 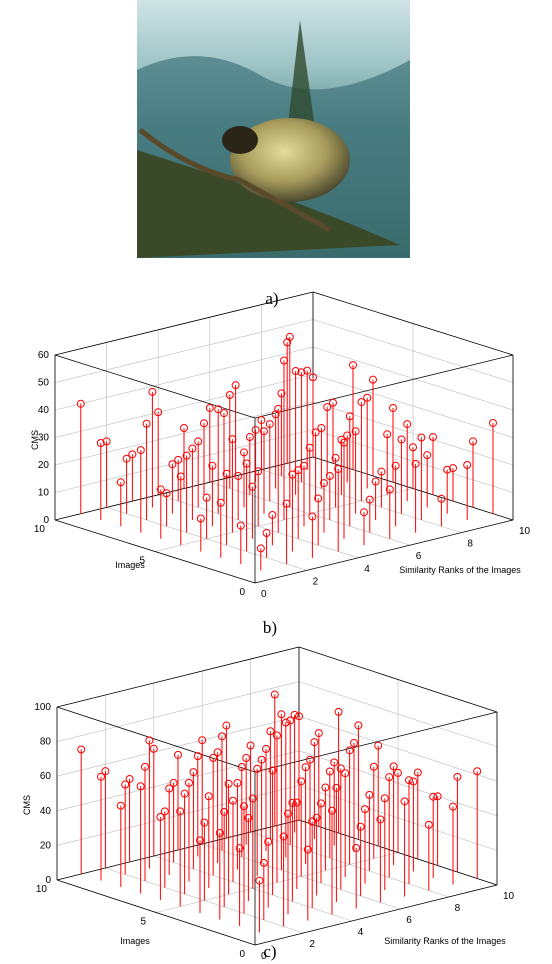 What do you see at coordinates (46, 742) in the screenshot?
I see `z-tick-label: 80` at bounding box center [46, 742].